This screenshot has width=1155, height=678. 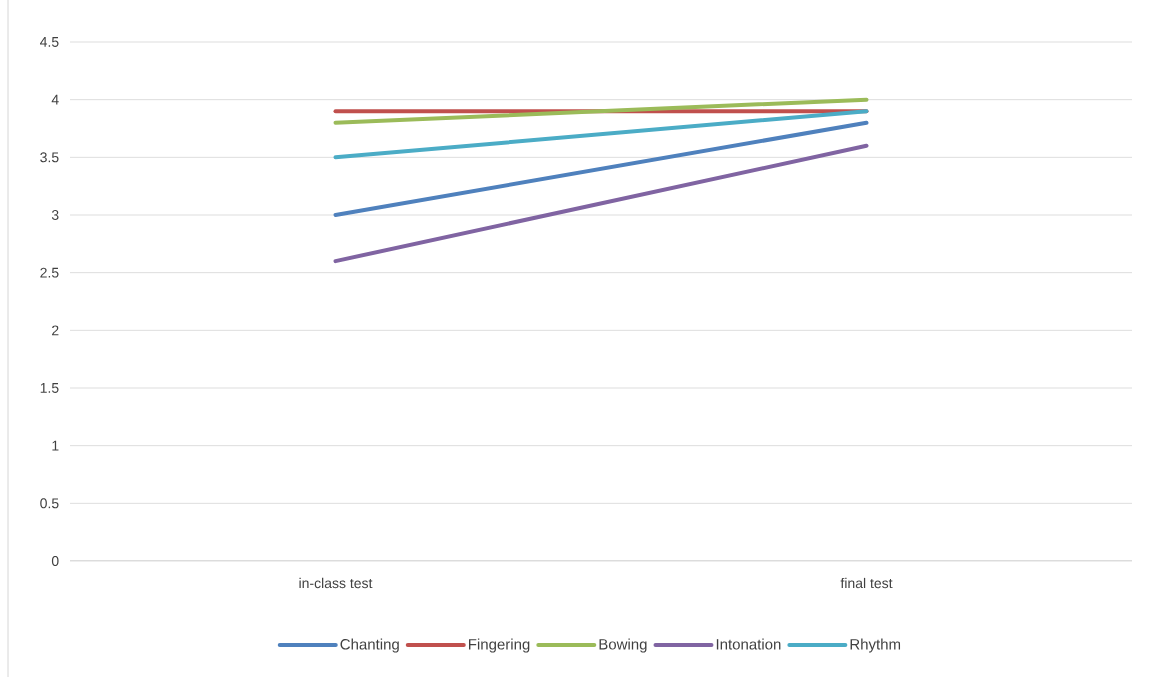 What do you see at coordinates (49, 388) in the screenshot?
I see `y-tick-label: 1.5` at bounding box center [49, 388].